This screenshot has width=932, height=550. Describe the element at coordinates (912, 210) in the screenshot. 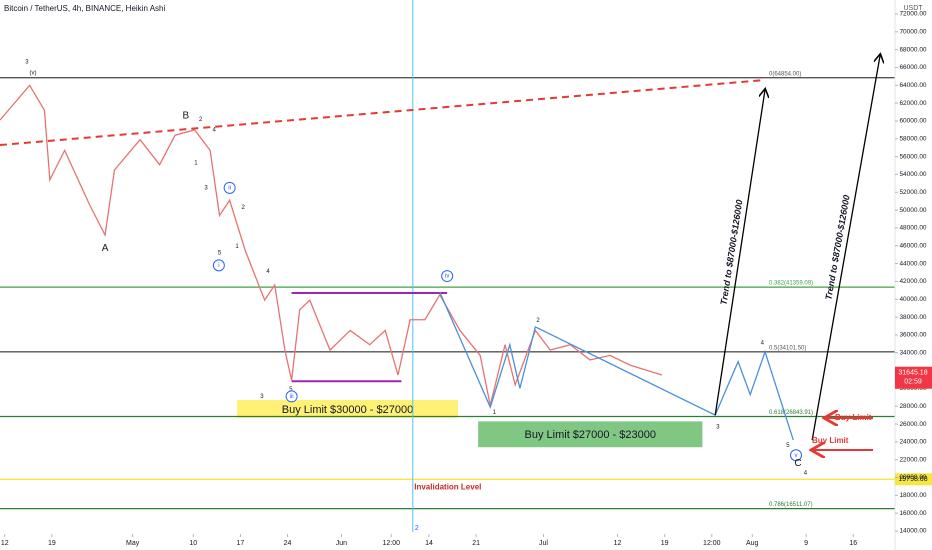

I see `y-tick-label: 50000.00` at that location.